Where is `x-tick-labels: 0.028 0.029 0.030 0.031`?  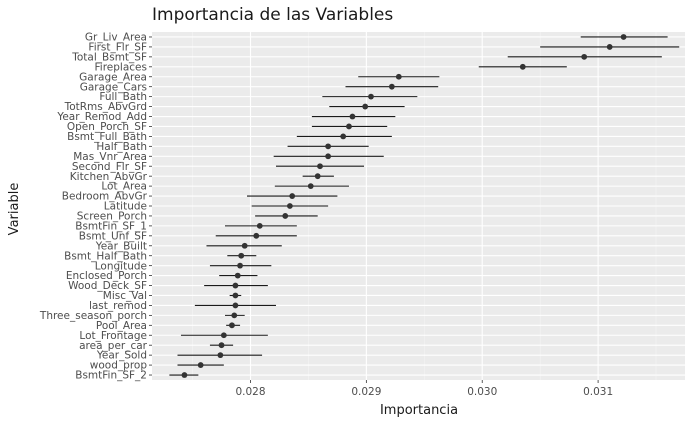 x-tick-labels: 0.028 0.029 0.030 0.031 is located at coordinates (424, 389).